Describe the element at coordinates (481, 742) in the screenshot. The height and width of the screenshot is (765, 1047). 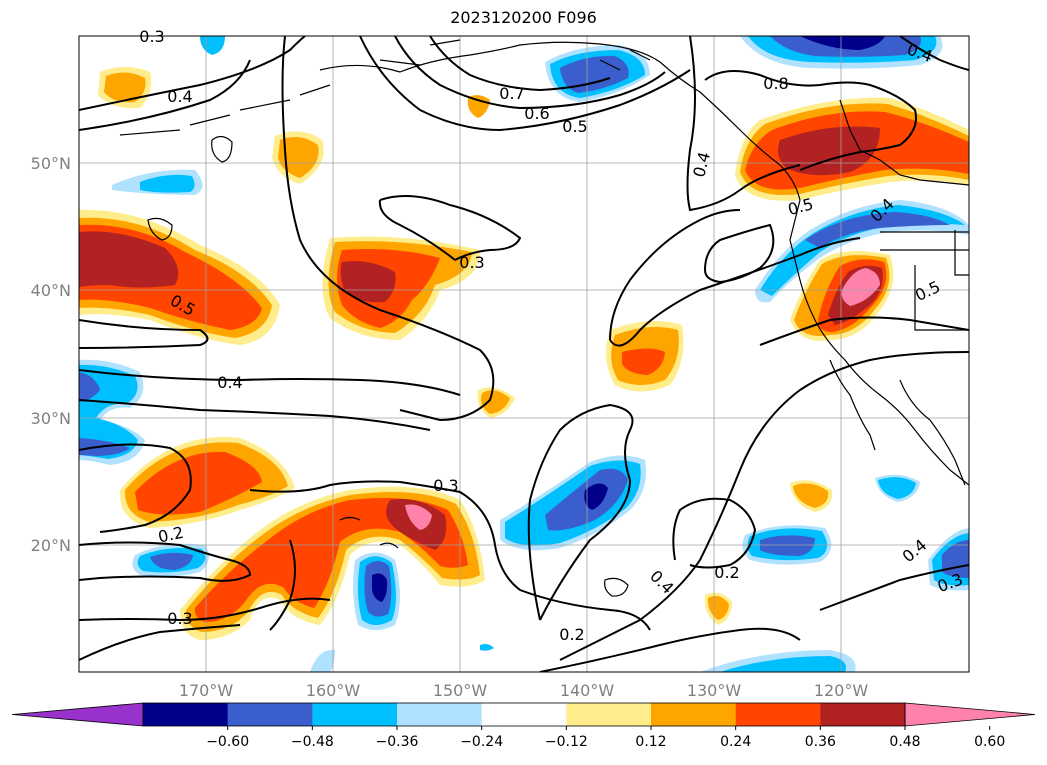
I see `colorbar-tick-label: −0.24` at that location.